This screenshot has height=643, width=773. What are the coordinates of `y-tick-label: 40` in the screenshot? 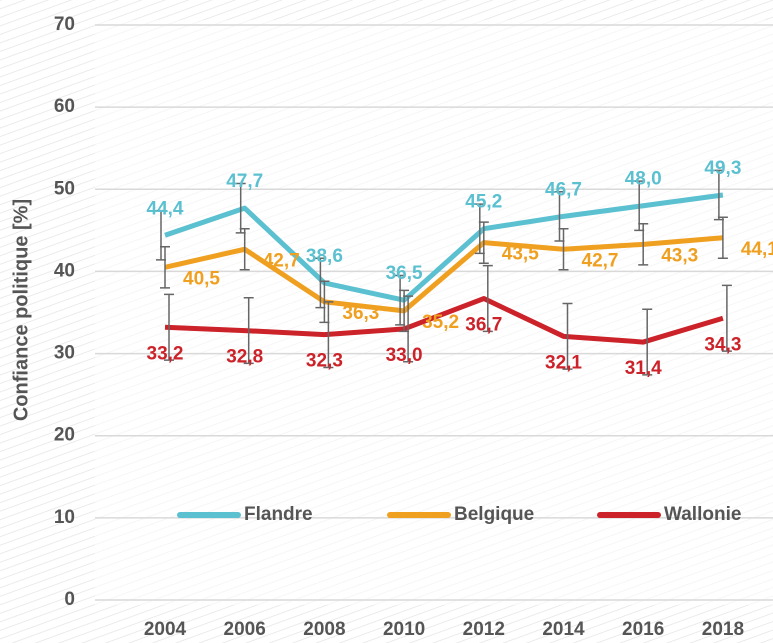 It's located at (64, 270).